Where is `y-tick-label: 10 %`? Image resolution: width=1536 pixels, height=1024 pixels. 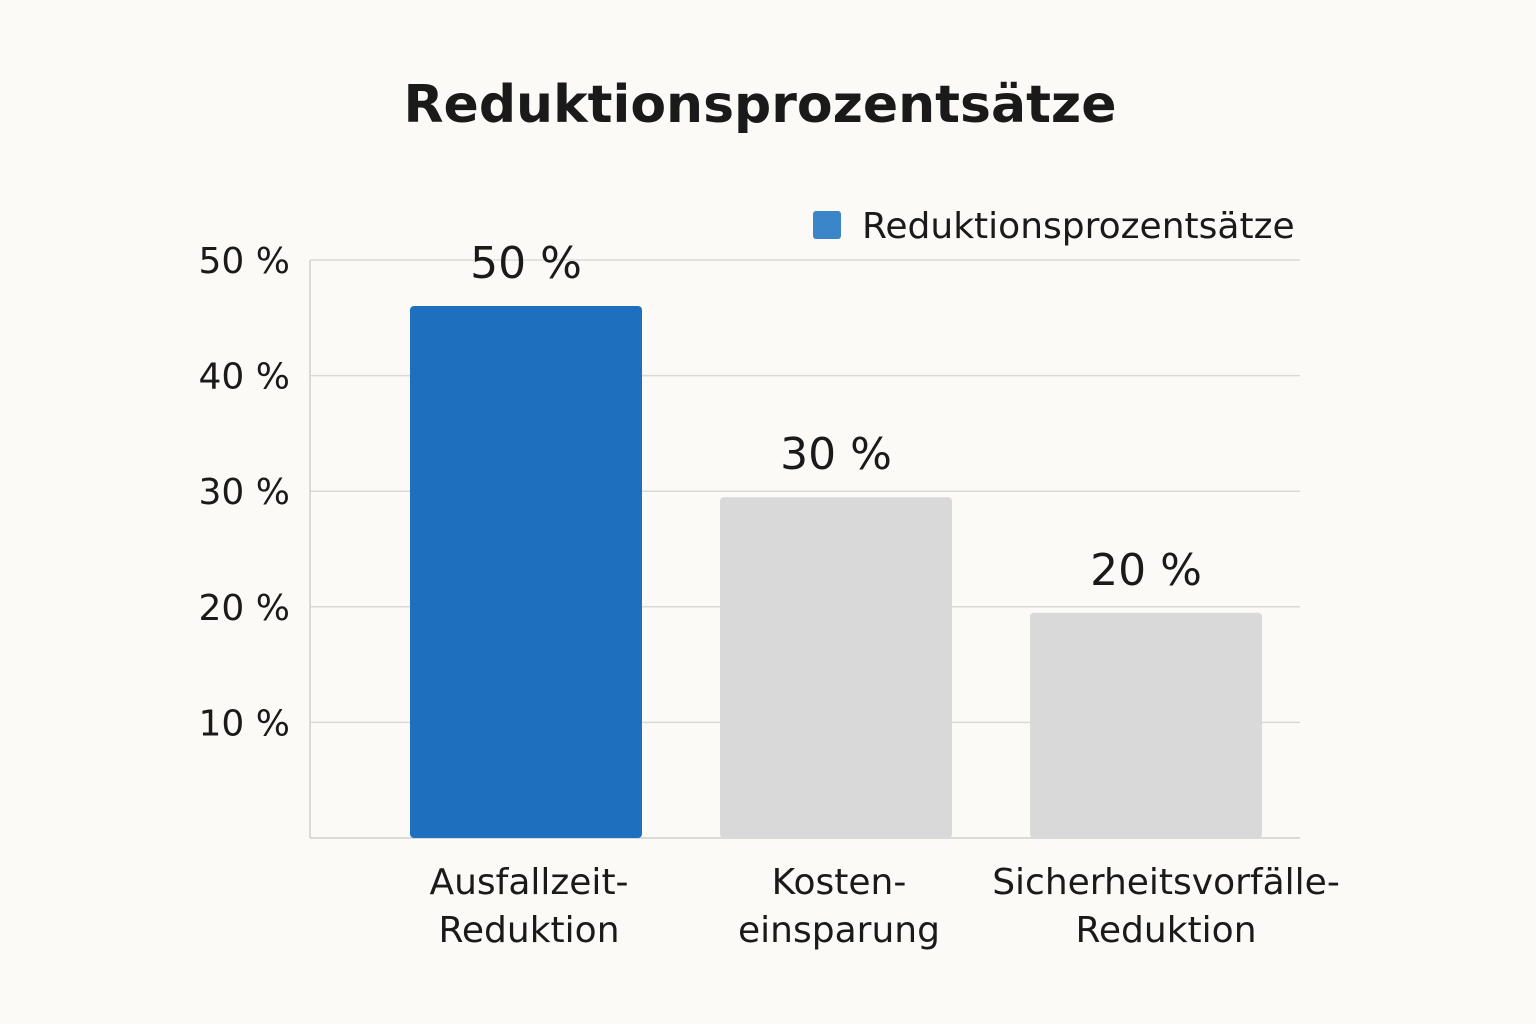 y-tick-label: 10 % is located at coordinates (244, 723).